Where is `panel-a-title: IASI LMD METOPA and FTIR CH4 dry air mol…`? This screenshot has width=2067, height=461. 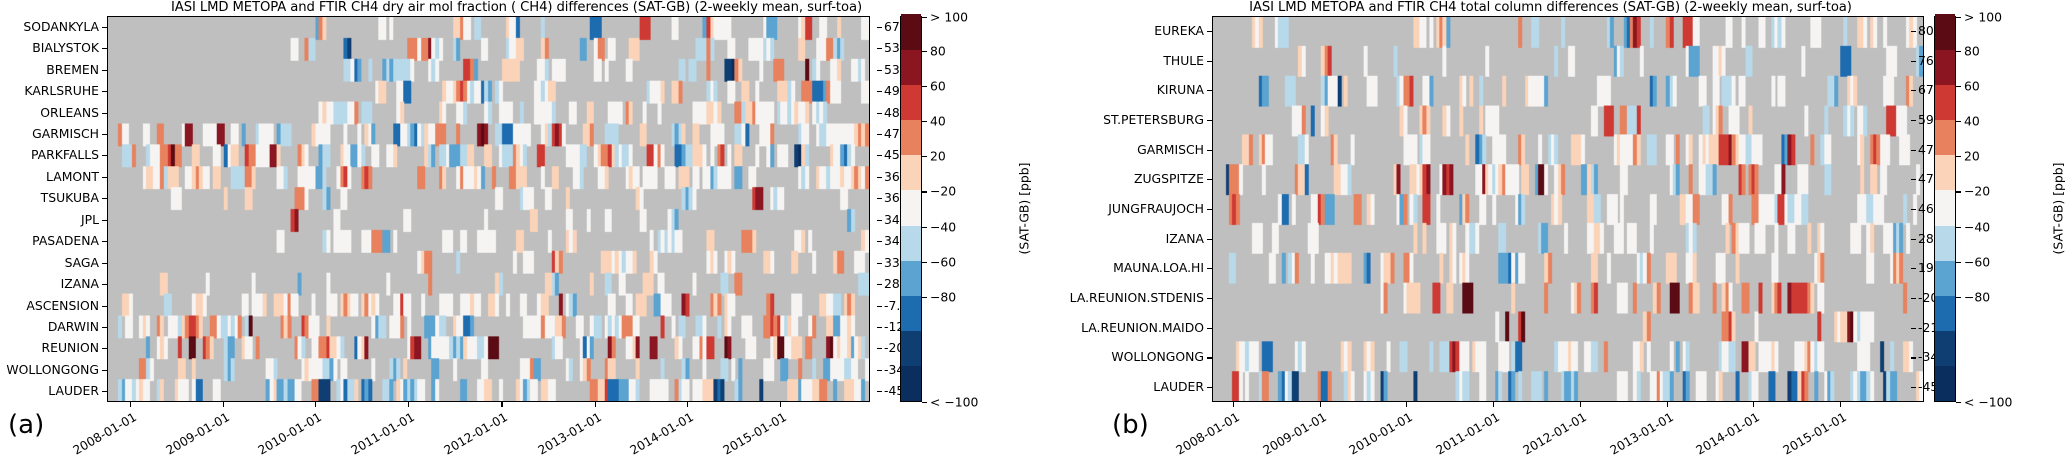
panel-a-title: IASI LMD METOPA and FTIR CH4 dry air mol… is located at coordinates (516, 7).